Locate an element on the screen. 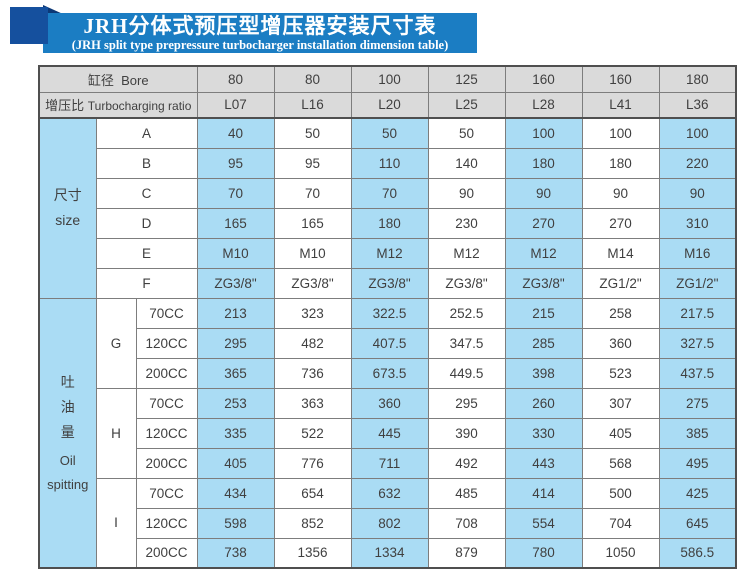 This screenshot has height=583, width=750. data-cell: 295 is located at coordinates (466, 403).